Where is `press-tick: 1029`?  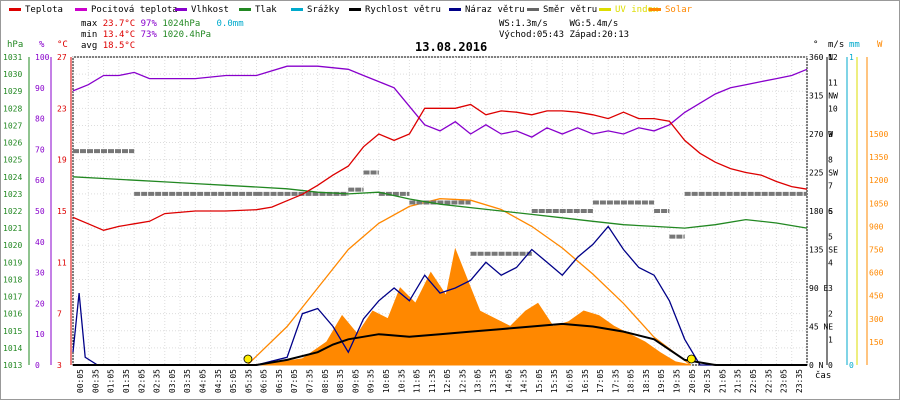
press-tick: 1029 is located at coordinates (12, 91).